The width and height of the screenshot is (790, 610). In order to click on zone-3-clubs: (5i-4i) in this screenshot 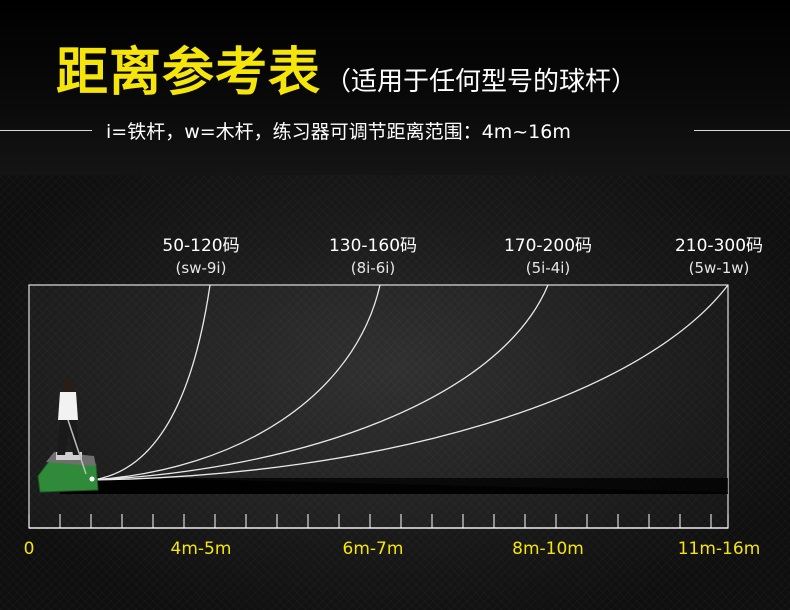, I will do `click(548, 268)`.